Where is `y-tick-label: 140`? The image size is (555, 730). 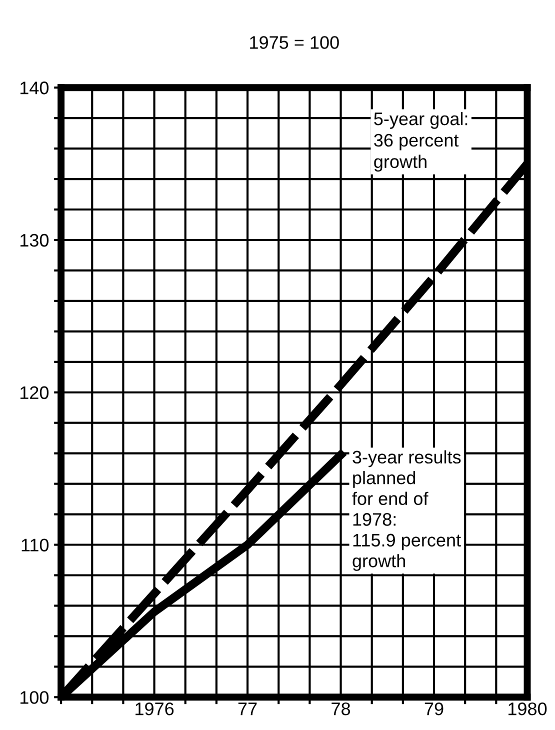
y-tick-label: 140 is located at coordinates (34, 88).